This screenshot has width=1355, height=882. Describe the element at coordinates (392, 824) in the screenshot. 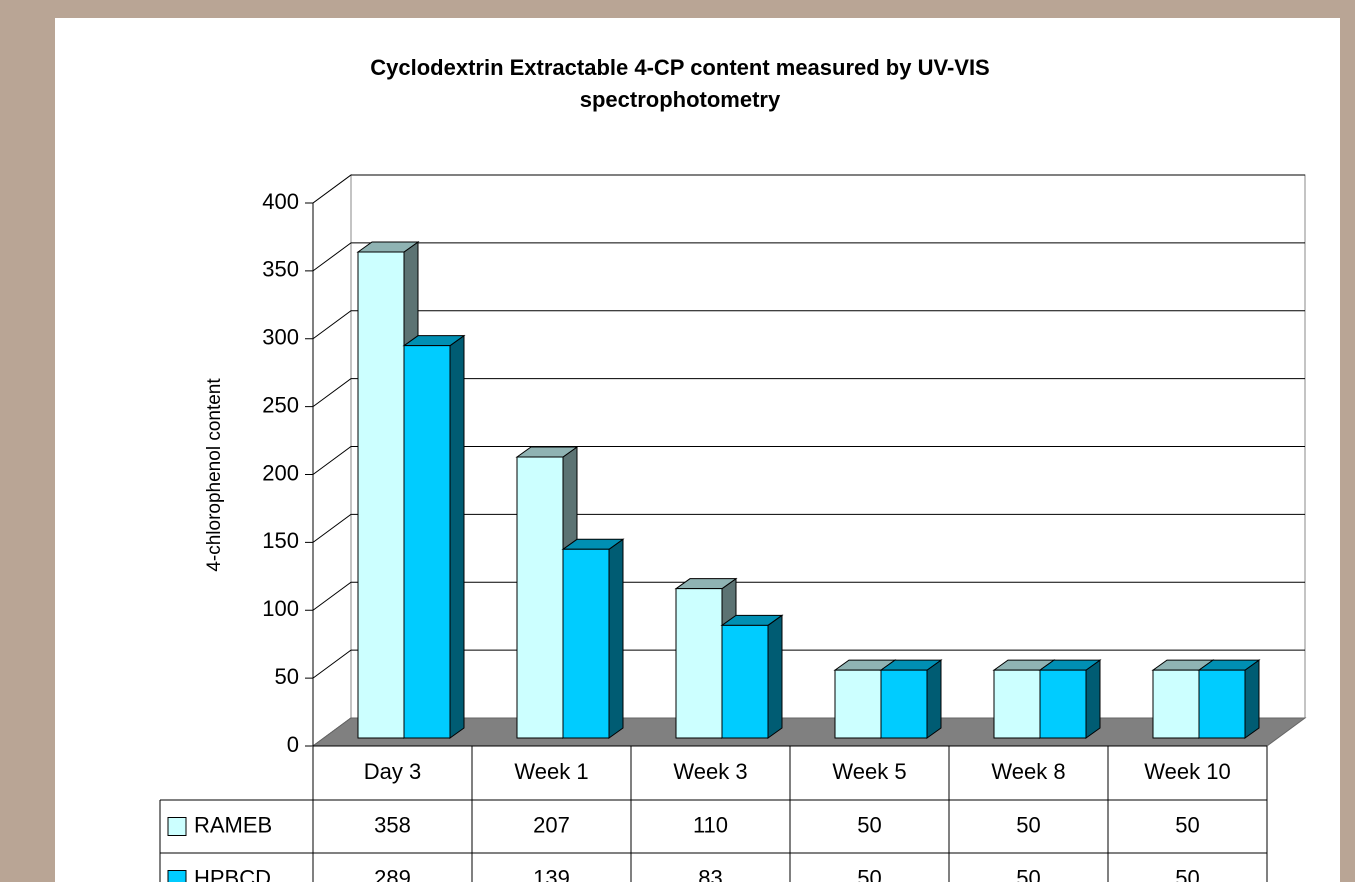

I see `table-value: 358` at that location.